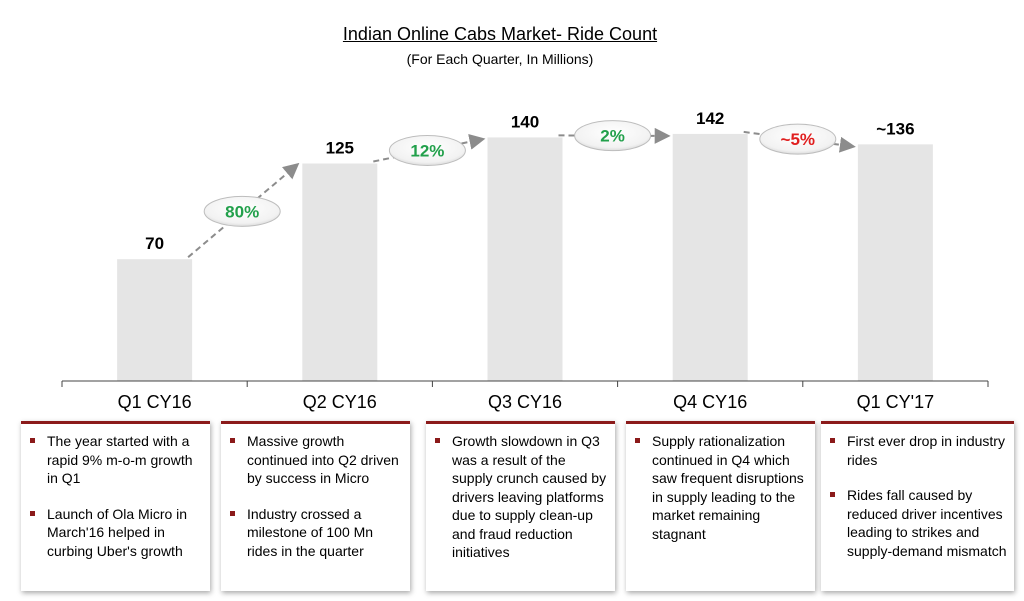 This screenshot has width=1024, height=601. I want to click on data-label: 70, so click(154, 243).